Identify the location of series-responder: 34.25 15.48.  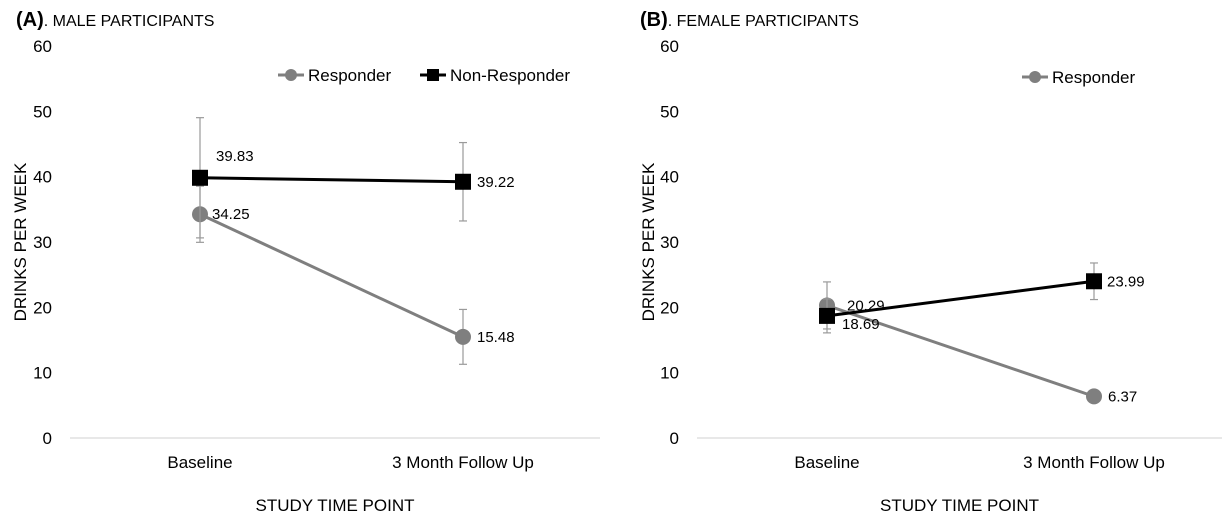
(353, 275).